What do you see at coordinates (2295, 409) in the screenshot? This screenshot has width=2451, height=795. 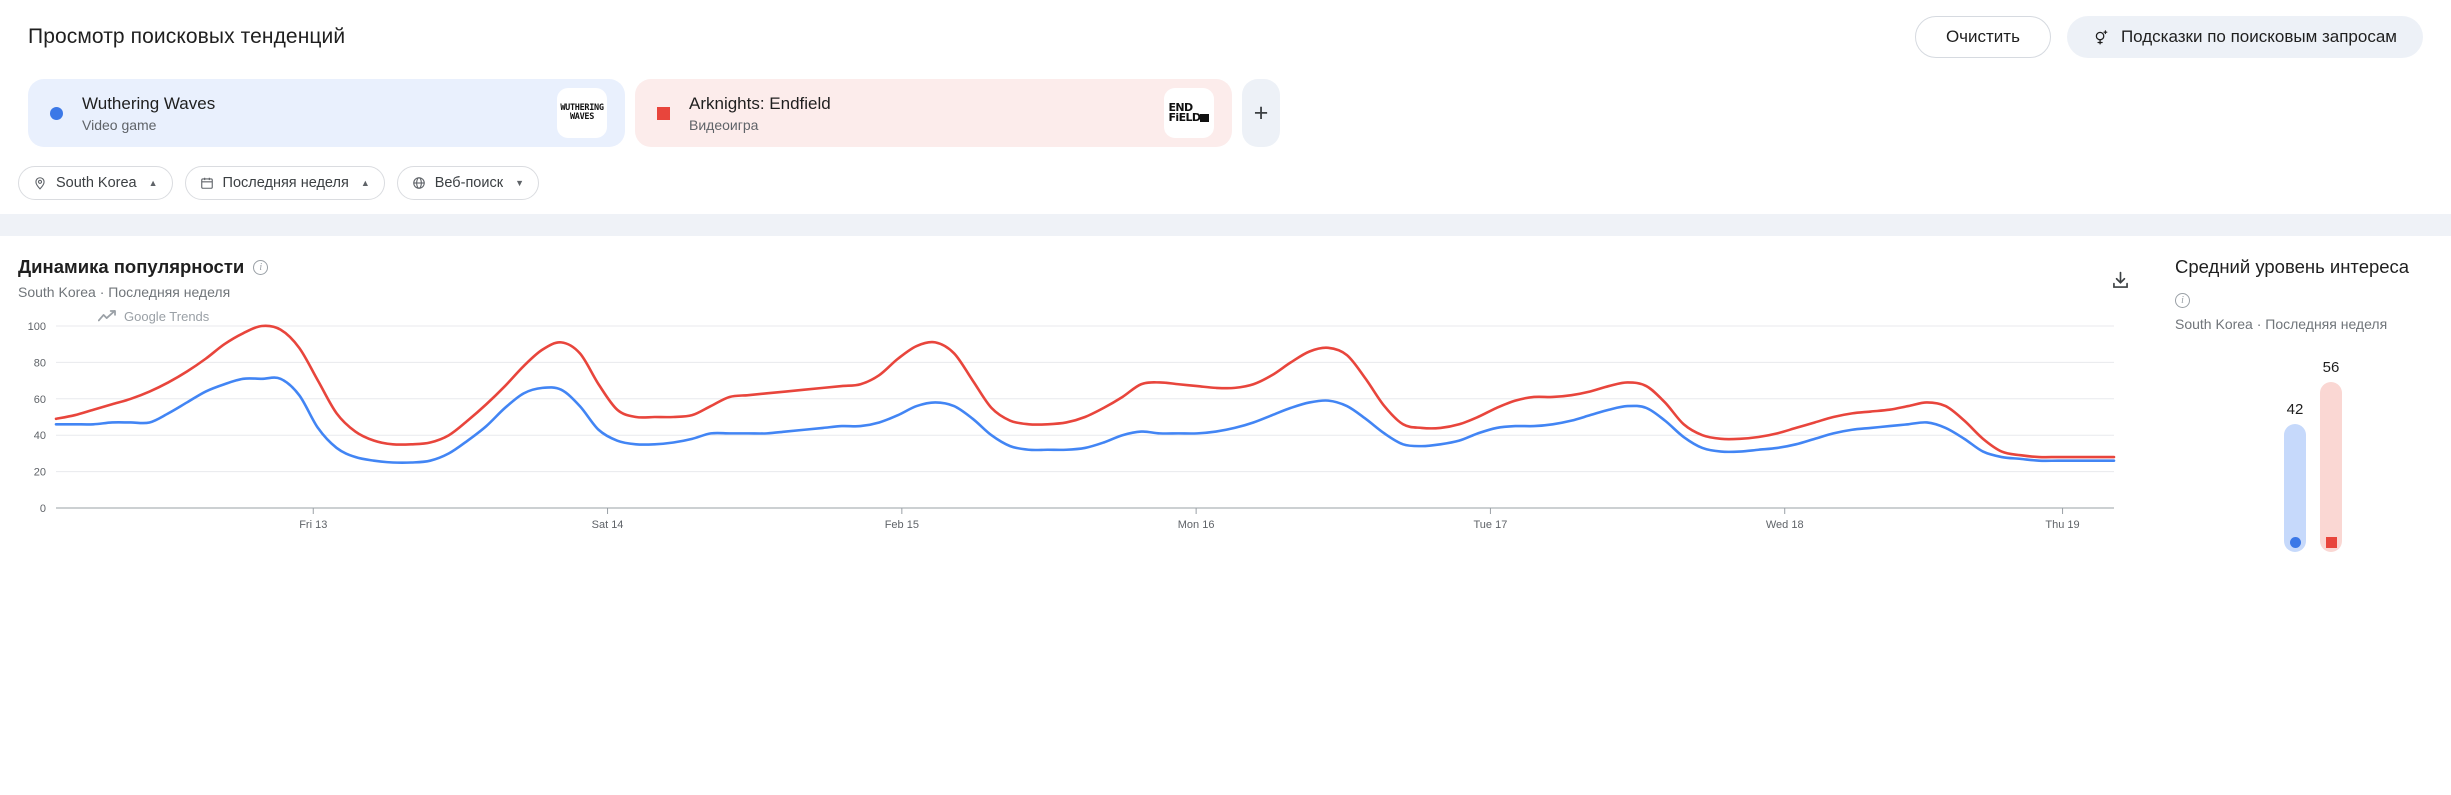 I see `average-bar-value: 42` at bounding box center [2295, 409].